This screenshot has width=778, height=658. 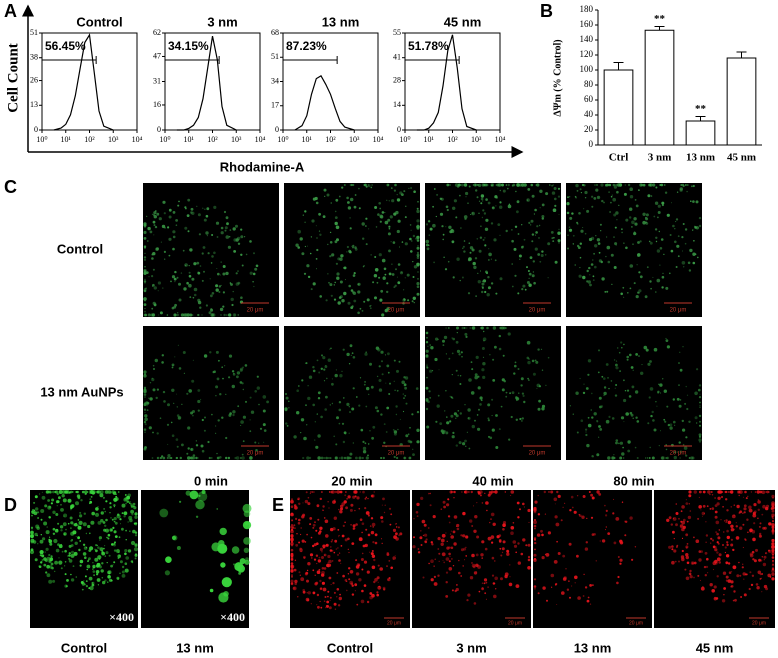 What do you see at coordinates (660, 19) in the screenshot?
I see `significance: **` at bounding box center [660, 19].